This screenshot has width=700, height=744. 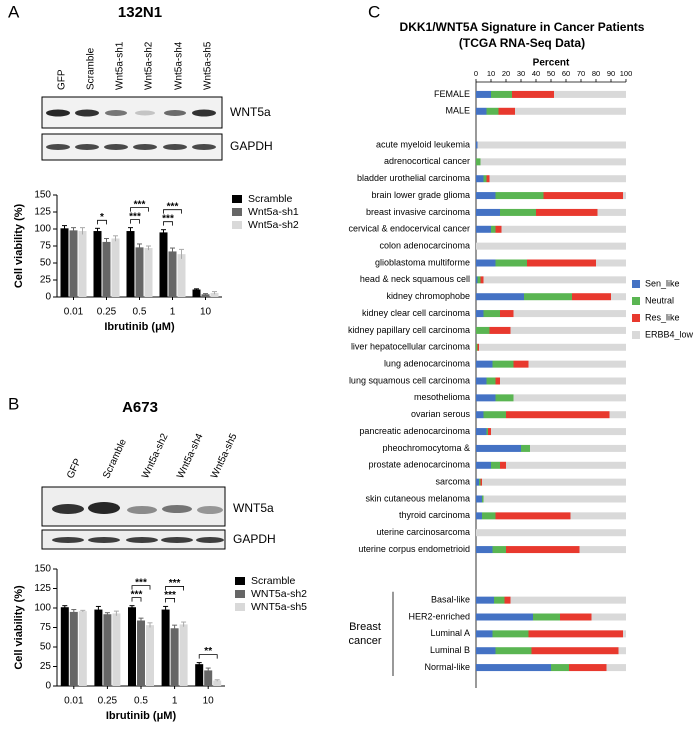 I want to click on x-axis-label: Percent, so click(x=551, y=63).